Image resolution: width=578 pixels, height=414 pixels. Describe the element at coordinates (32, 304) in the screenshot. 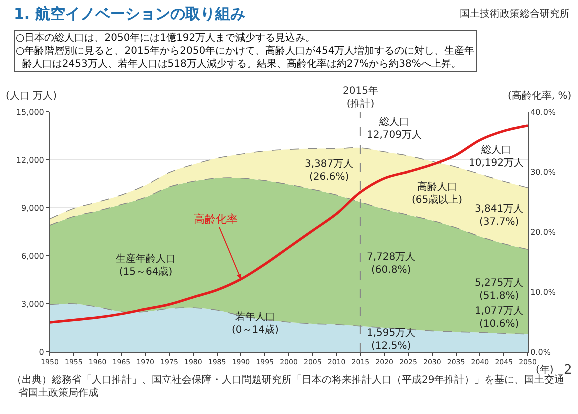

I see `y-tick-label: 3,000` at that location.